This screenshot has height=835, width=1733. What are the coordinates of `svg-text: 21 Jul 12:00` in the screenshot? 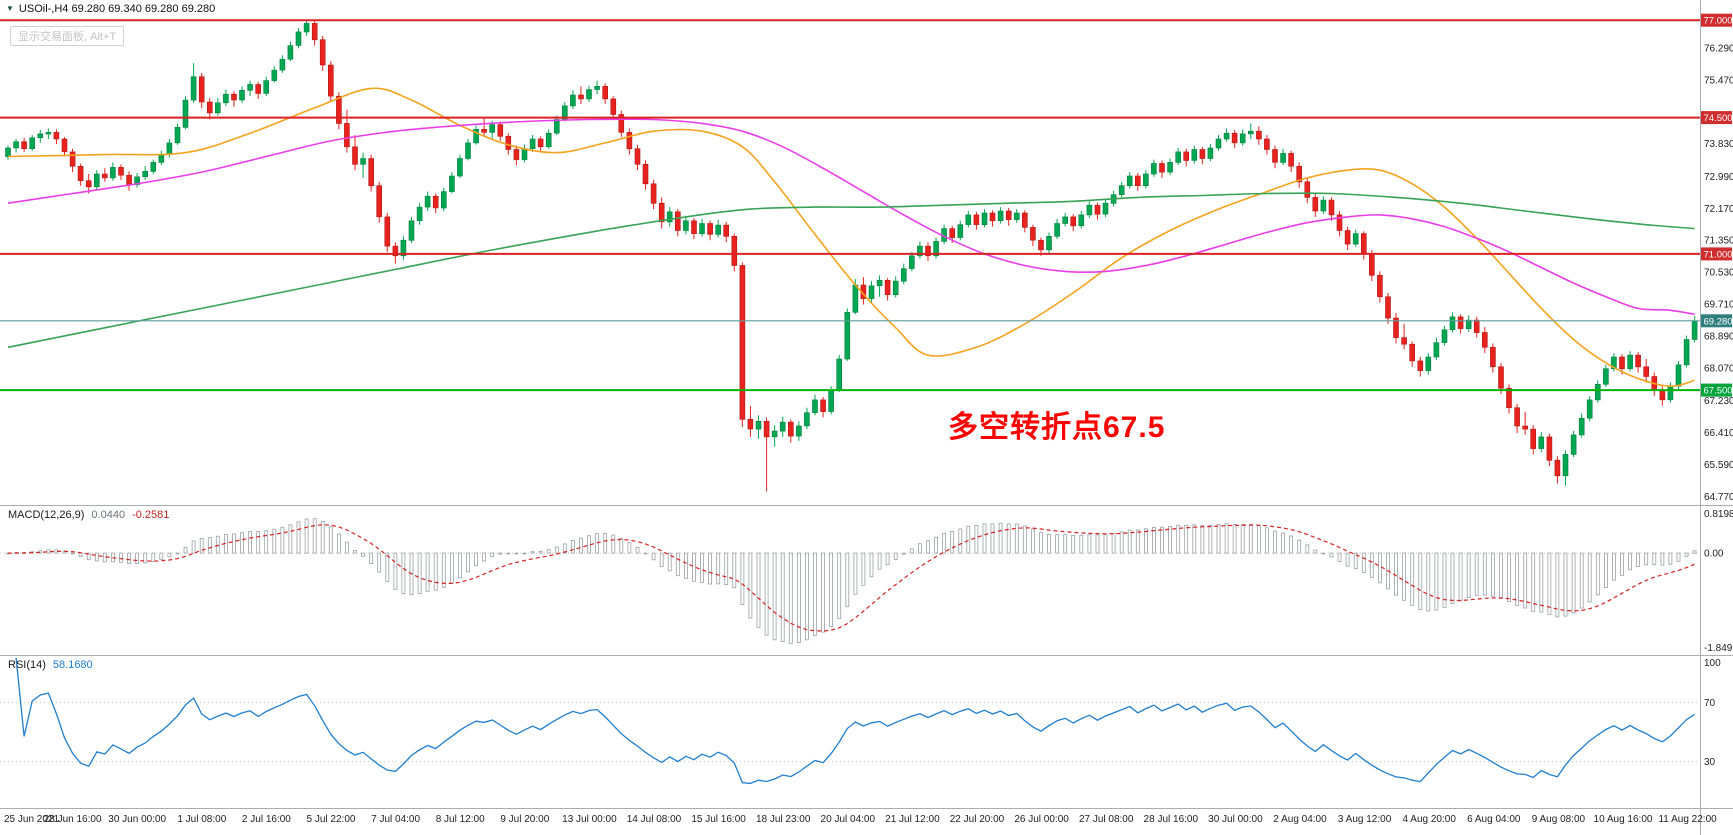 It's located at (912, 819).